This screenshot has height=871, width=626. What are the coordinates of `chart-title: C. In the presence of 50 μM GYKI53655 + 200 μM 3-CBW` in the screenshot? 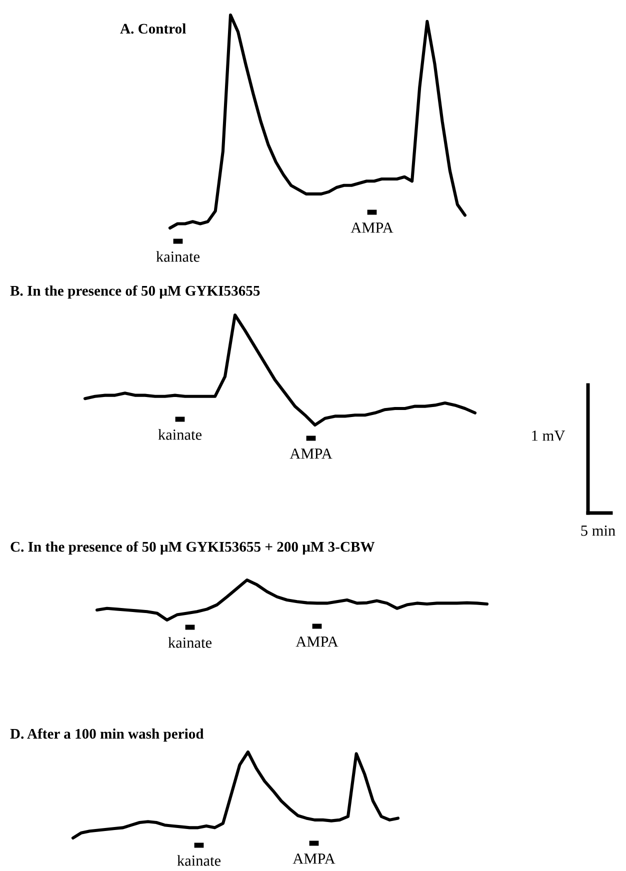 It's located at (192, 548).